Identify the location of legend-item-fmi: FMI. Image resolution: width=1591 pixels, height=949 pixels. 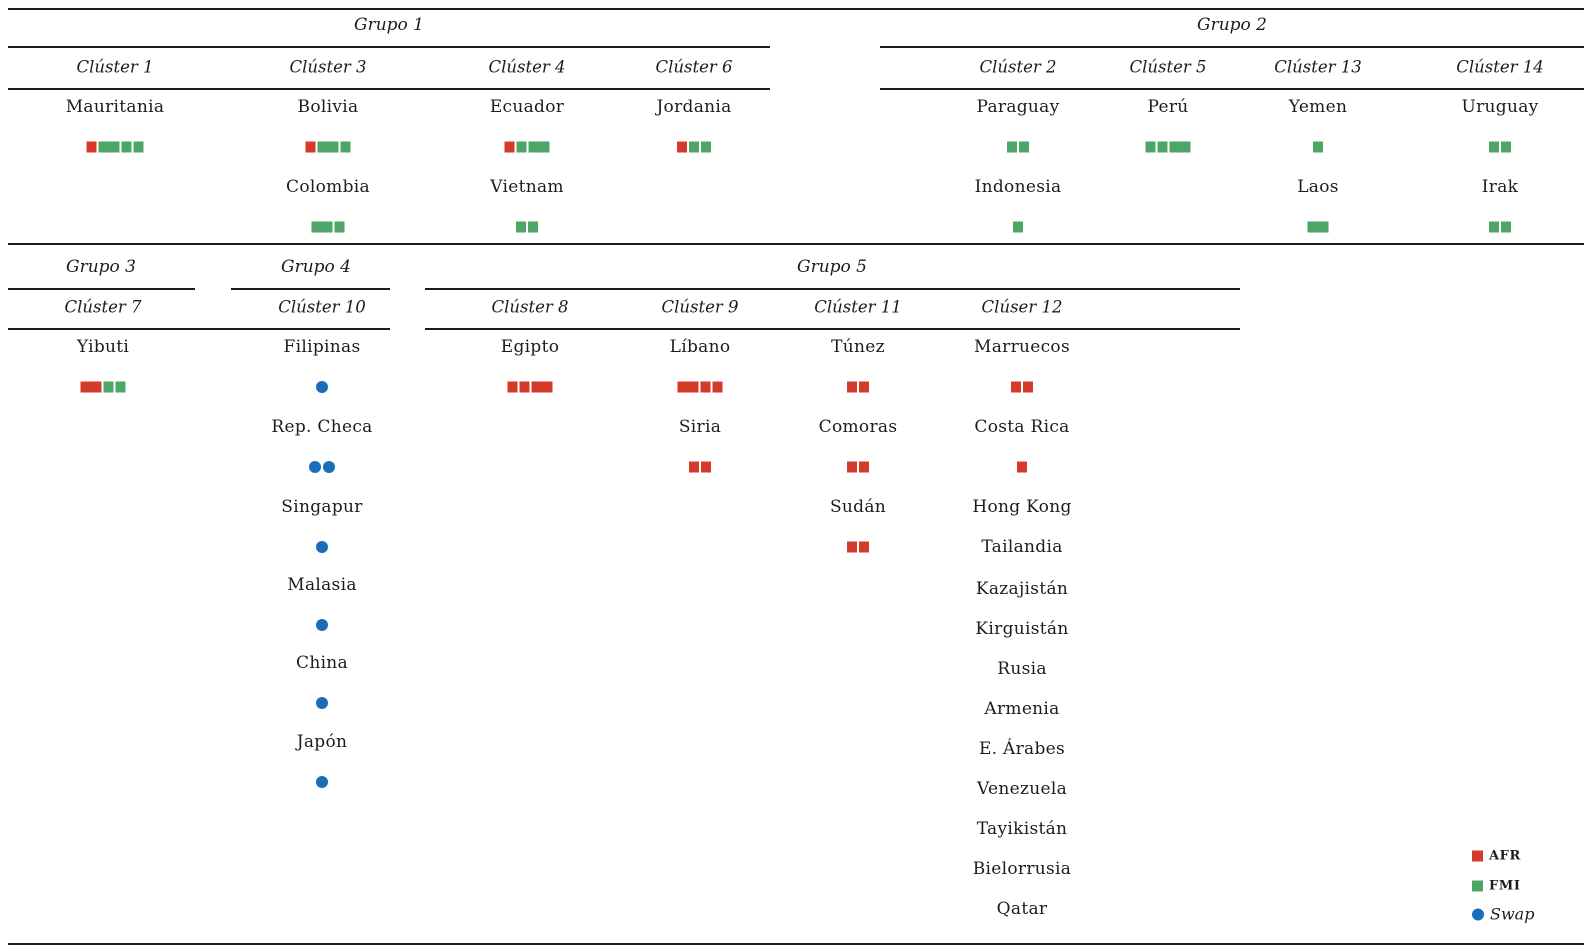
(1496, 886).